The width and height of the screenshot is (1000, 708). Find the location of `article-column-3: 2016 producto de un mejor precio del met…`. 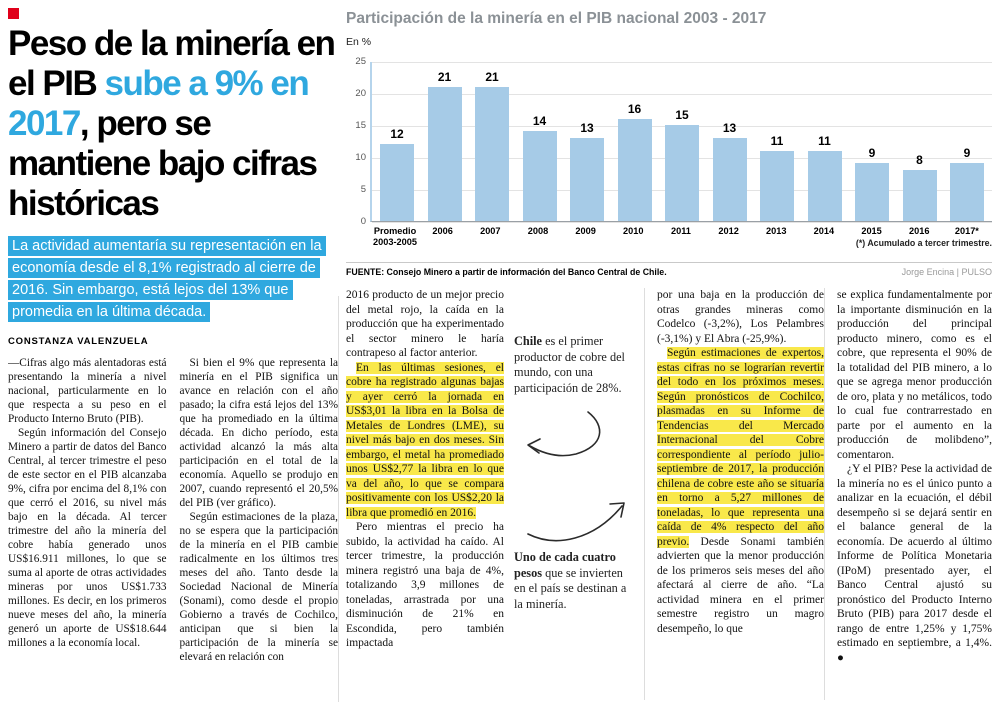

article-column-3: 2016 producto de un mejor precio del met… is located at coordinates (425, 494).